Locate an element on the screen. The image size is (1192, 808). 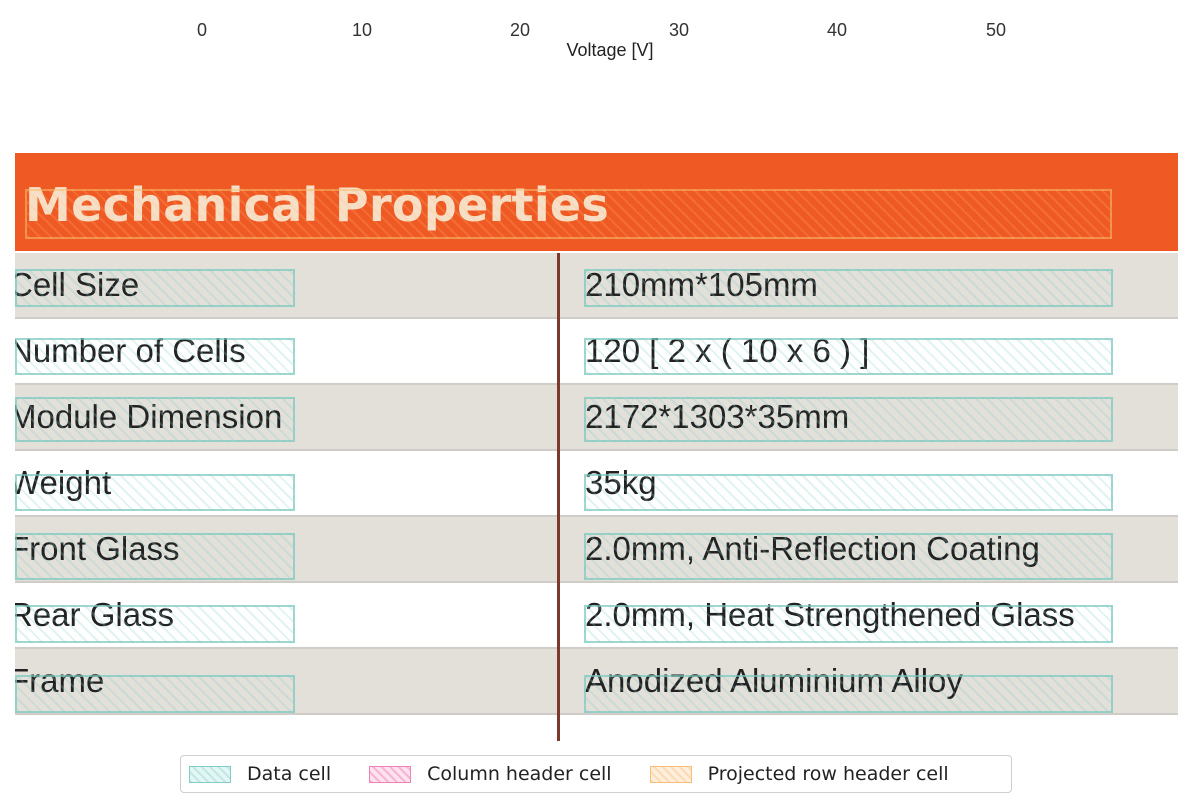
axis-tick: 0 is located at coordinates (202, 30).